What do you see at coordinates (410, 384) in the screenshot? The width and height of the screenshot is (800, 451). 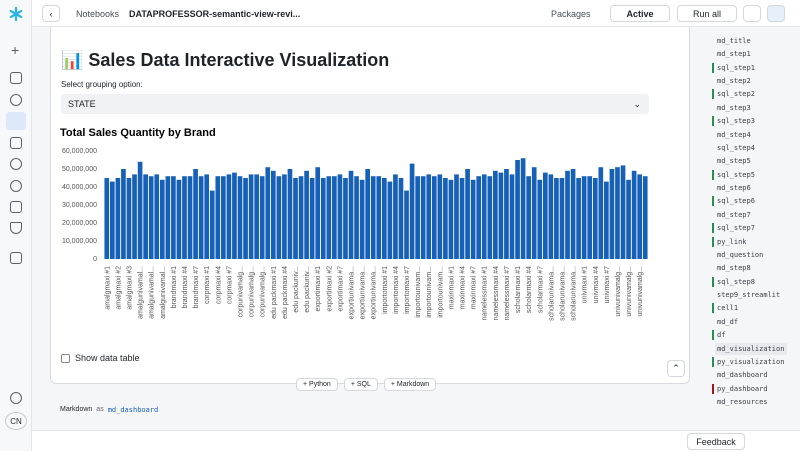 I see `add-cell-button: + Markdown` at bounding box center [410, 384].